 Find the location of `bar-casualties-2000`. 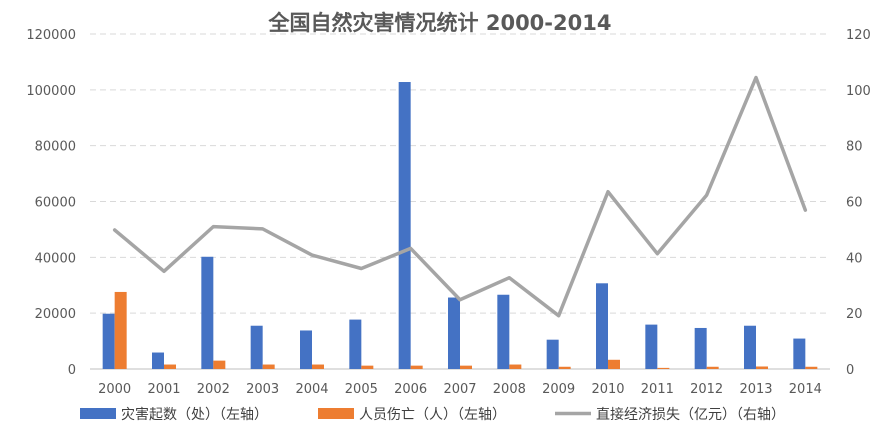

bar-casualties-2000 is located at coordinates (120, 330).